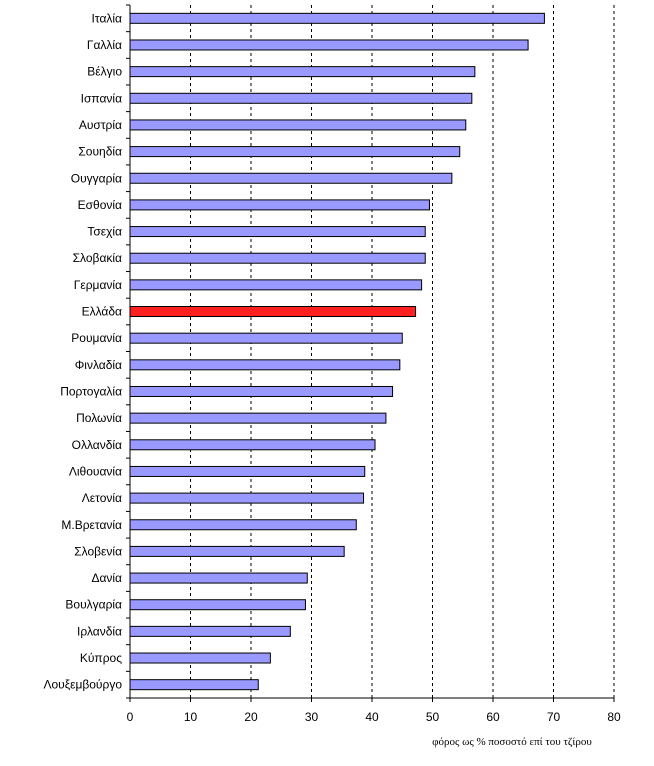  Describe the element at coordinates (273, 312) in the screenshot. I see `bar-Ελλάδα` at that location.